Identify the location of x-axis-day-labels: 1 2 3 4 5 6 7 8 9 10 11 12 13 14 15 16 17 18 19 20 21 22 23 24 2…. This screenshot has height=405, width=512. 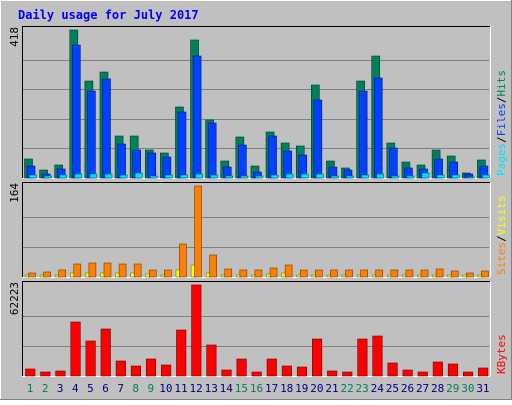
(258, 388).